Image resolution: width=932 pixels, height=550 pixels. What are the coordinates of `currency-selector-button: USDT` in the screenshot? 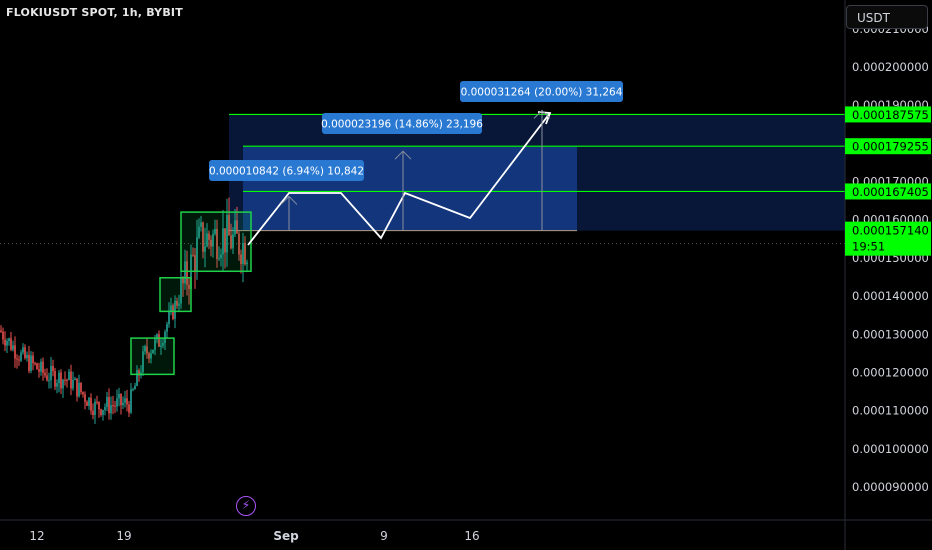 It's located at (887, 17).